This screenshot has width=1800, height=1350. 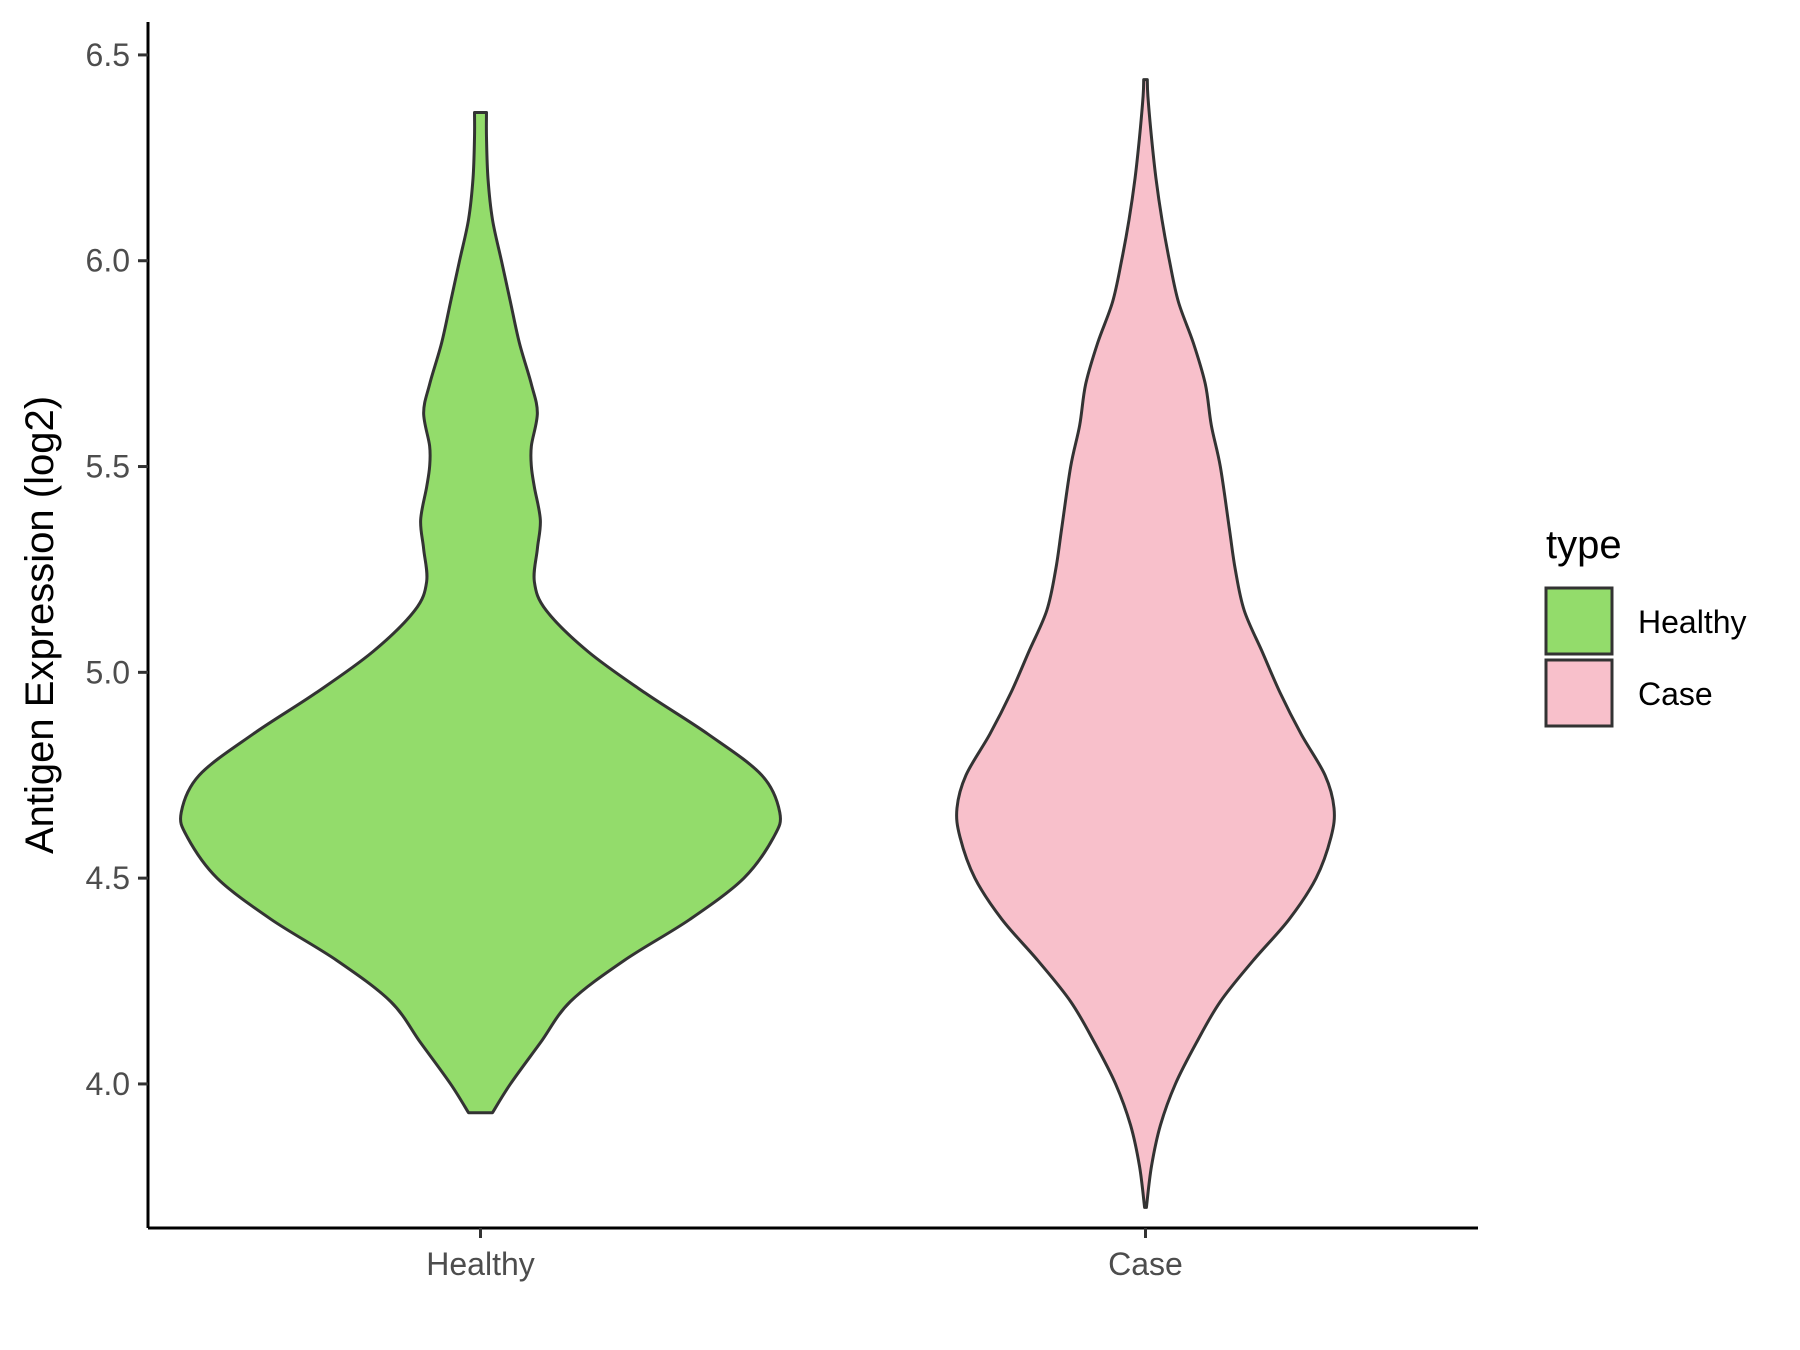 I want to click on y-tick-label: 5.0, so click(x=108, y=672).